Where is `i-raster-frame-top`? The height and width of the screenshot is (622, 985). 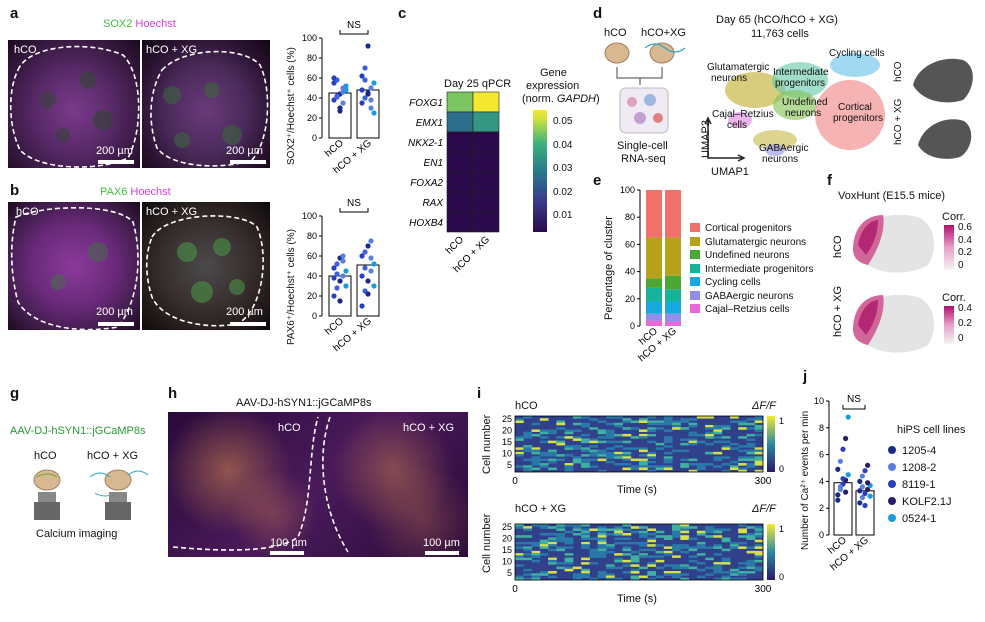 i-raster-frame-top is located at coordinates (639, 444).